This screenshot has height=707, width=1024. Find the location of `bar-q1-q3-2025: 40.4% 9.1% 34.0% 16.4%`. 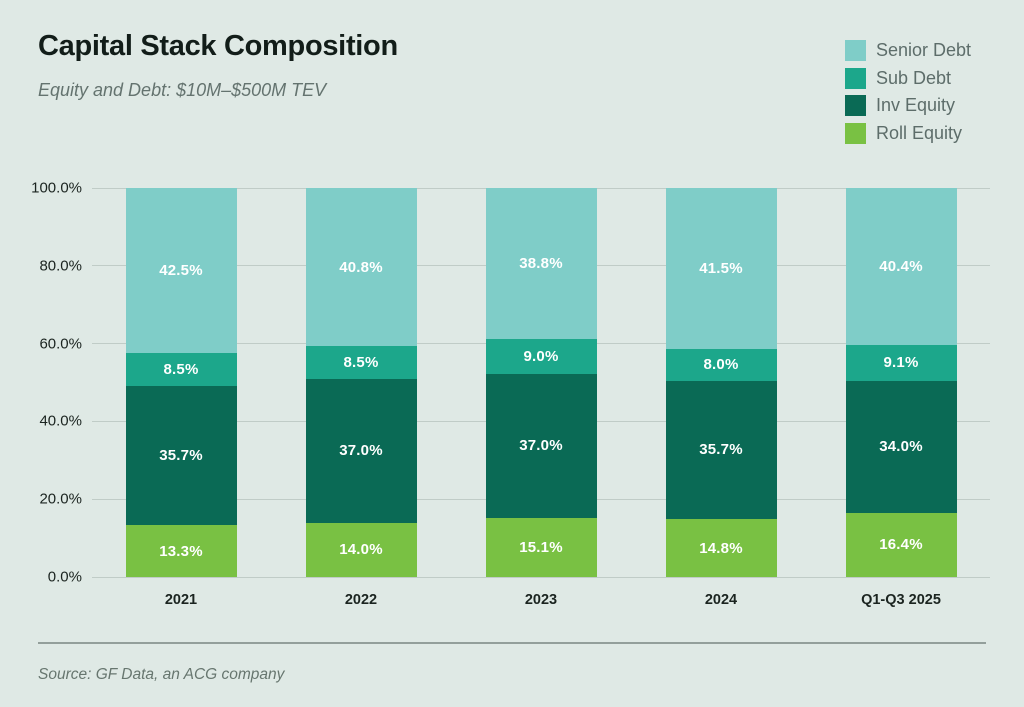

bar-q1-q3-2025: 40.4% 9.1% 34.0% 16.4% is located at coordinates (901, 382).